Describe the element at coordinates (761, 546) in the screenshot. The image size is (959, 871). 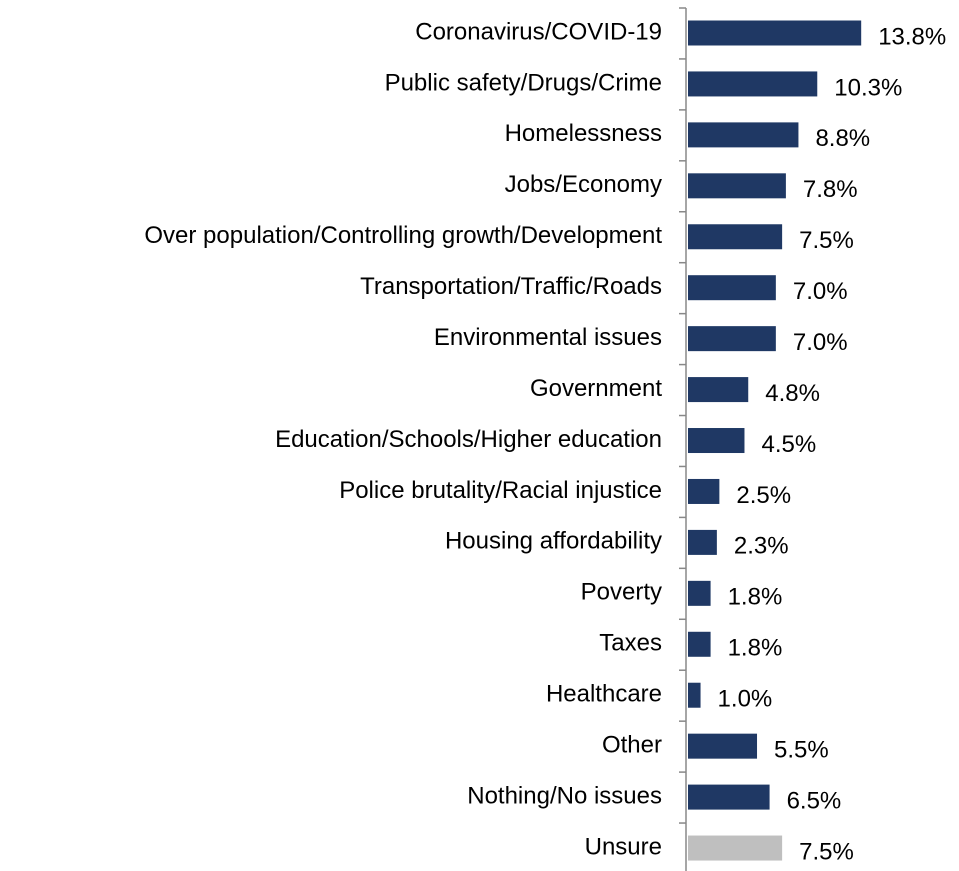
I see `value-label: 2.3%` at that location.